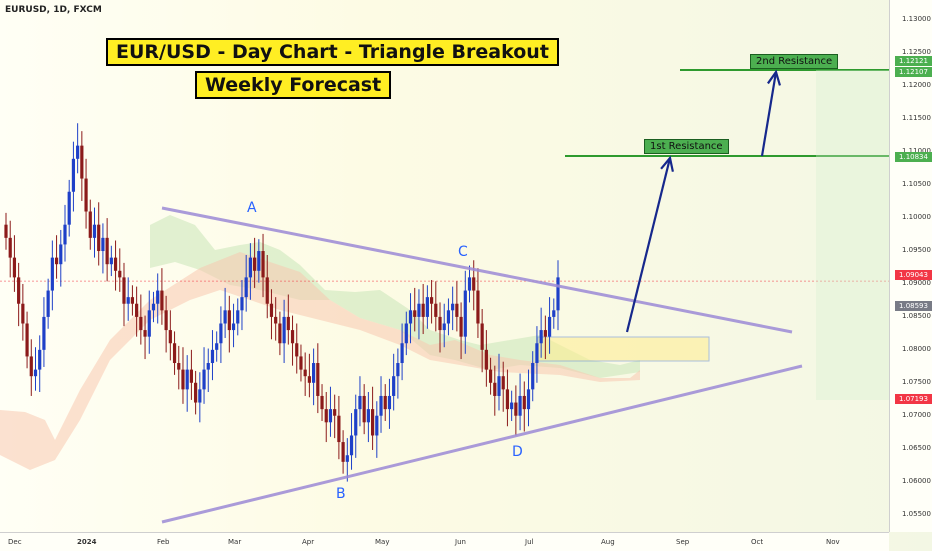 The height and width of the screenshot is (551, 932). I want to click on price-tag: 1.10834, so click(913, 157).